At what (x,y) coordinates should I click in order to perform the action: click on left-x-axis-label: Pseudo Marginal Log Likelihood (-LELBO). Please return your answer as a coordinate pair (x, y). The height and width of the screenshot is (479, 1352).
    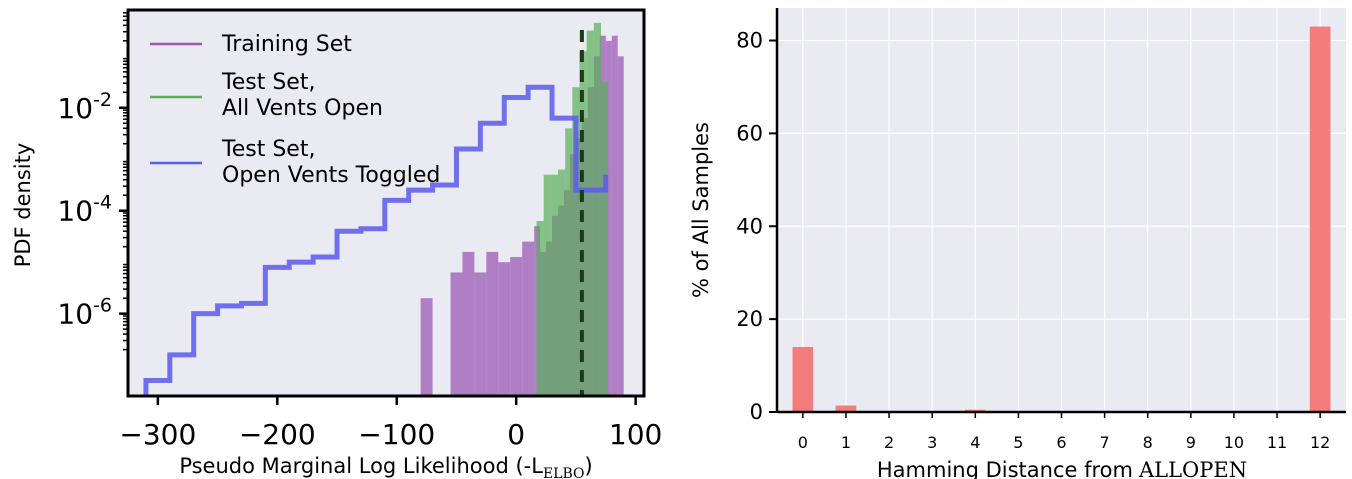
    Looking at the image, I should click on (385, 466).